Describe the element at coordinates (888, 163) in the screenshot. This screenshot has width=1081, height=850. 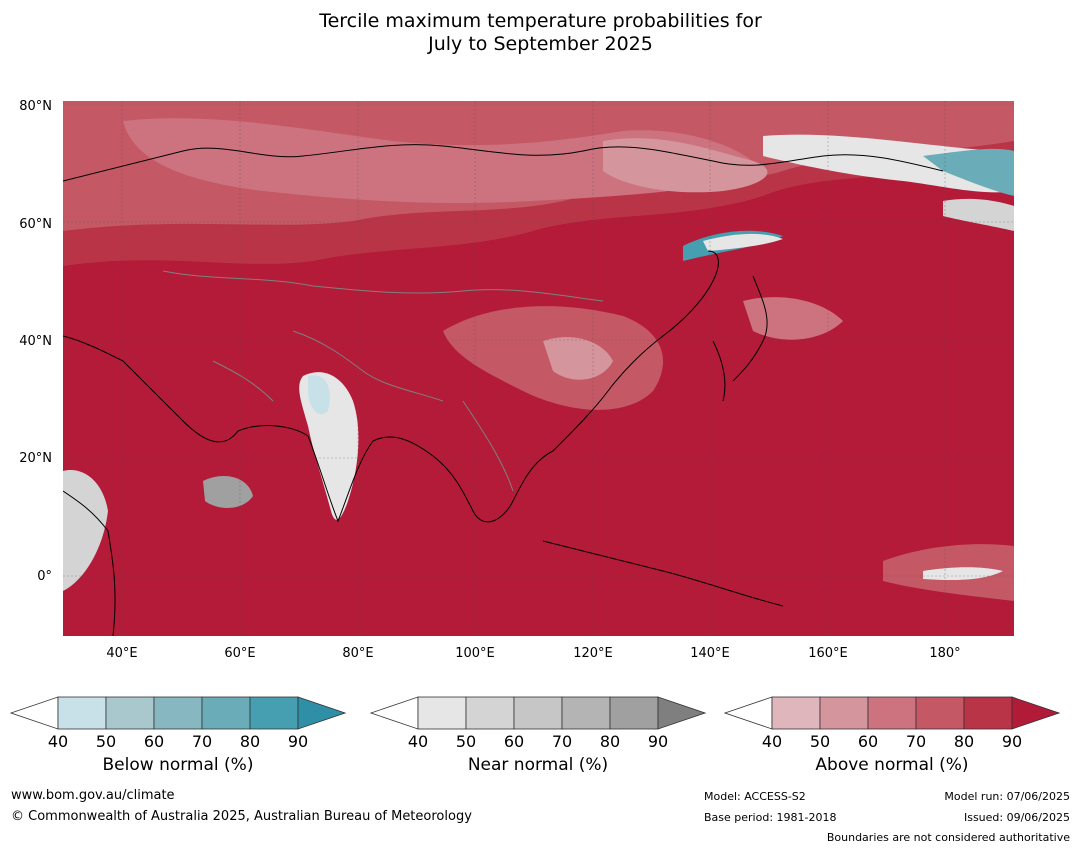
I see `near-normal-region-arctic` at that location.